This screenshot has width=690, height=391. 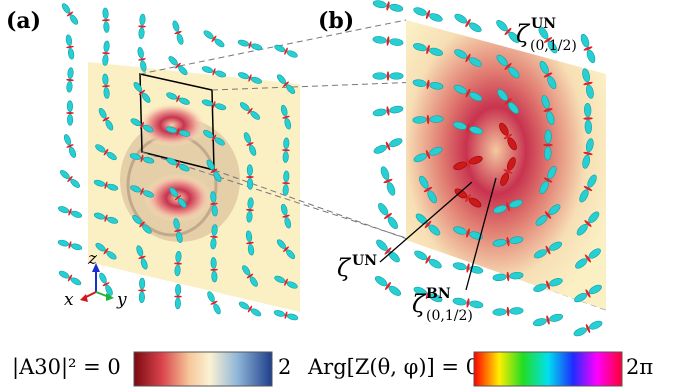 What do you see at coordinates (69, 300) in the screenshot?
I see `axis-x-label: x` at bounding box center [69, 300].